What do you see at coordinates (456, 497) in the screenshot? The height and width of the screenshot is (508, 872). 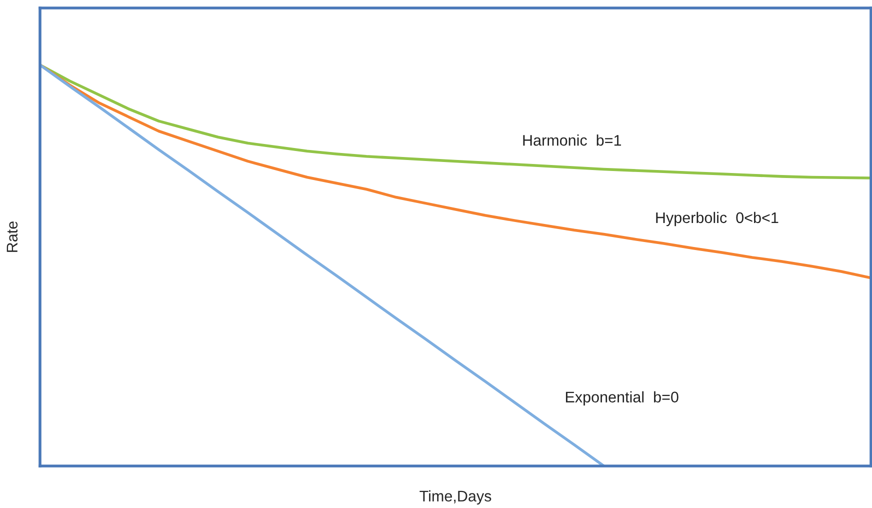 I see `x-axis-title: Time,Days` at bounding box center [456, 497].